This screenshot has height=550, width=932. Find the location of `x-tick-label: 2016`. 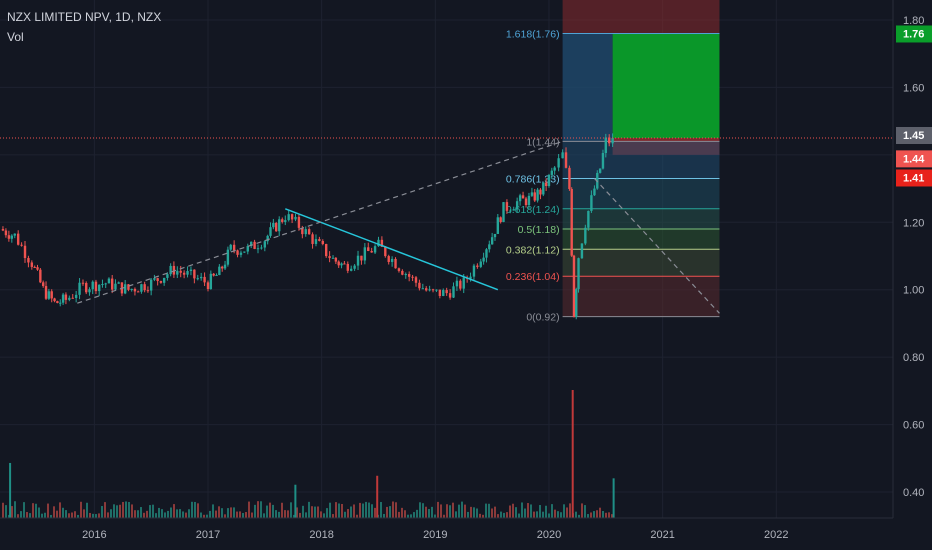

x-tick-label: 2016 is located at coordinates (94, 535).